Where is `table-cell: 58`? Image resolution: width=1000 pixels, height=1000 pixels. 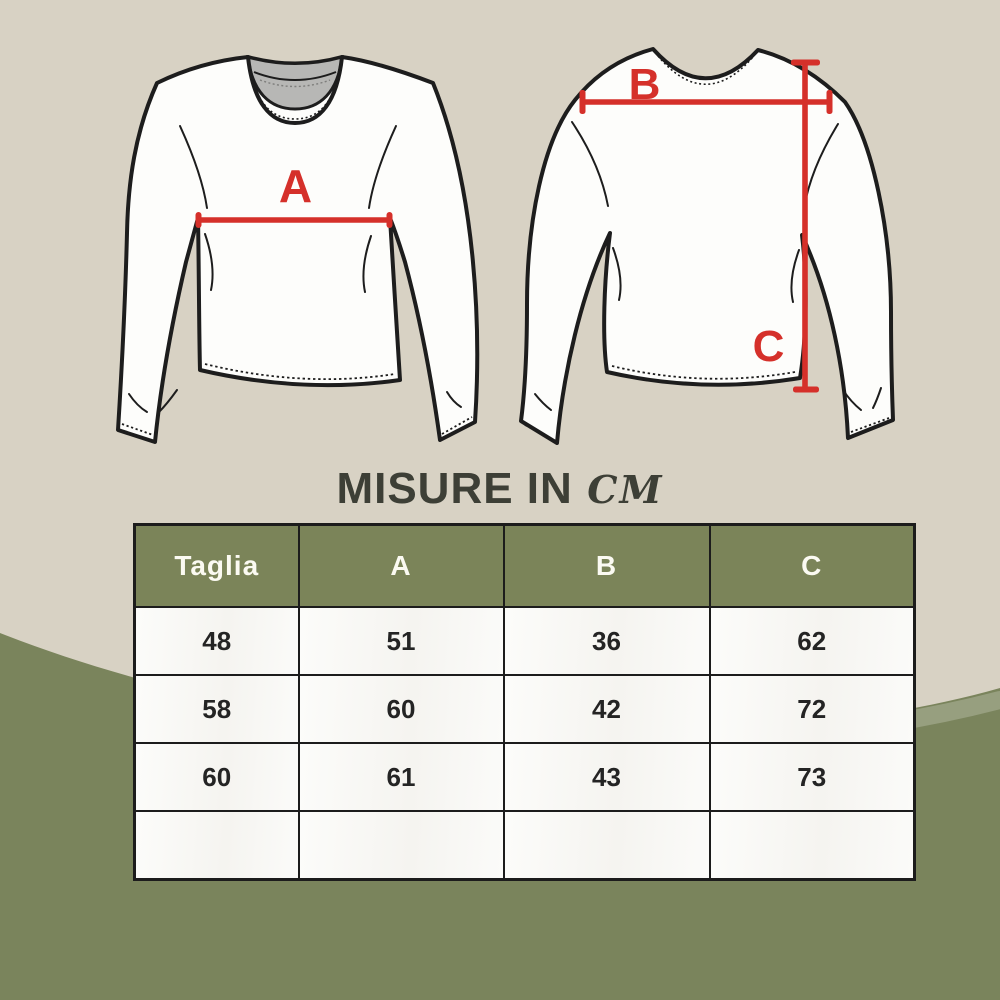
table-cell: 58 is located at coordinates (216, 709).